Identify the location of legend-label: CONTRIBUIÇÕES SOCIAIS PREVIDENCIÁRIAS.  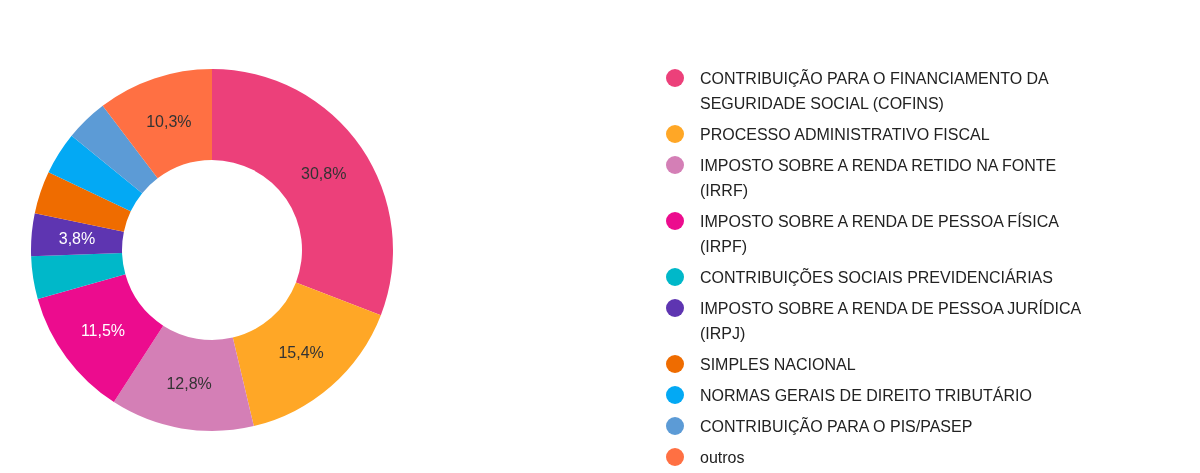
(876, 276).